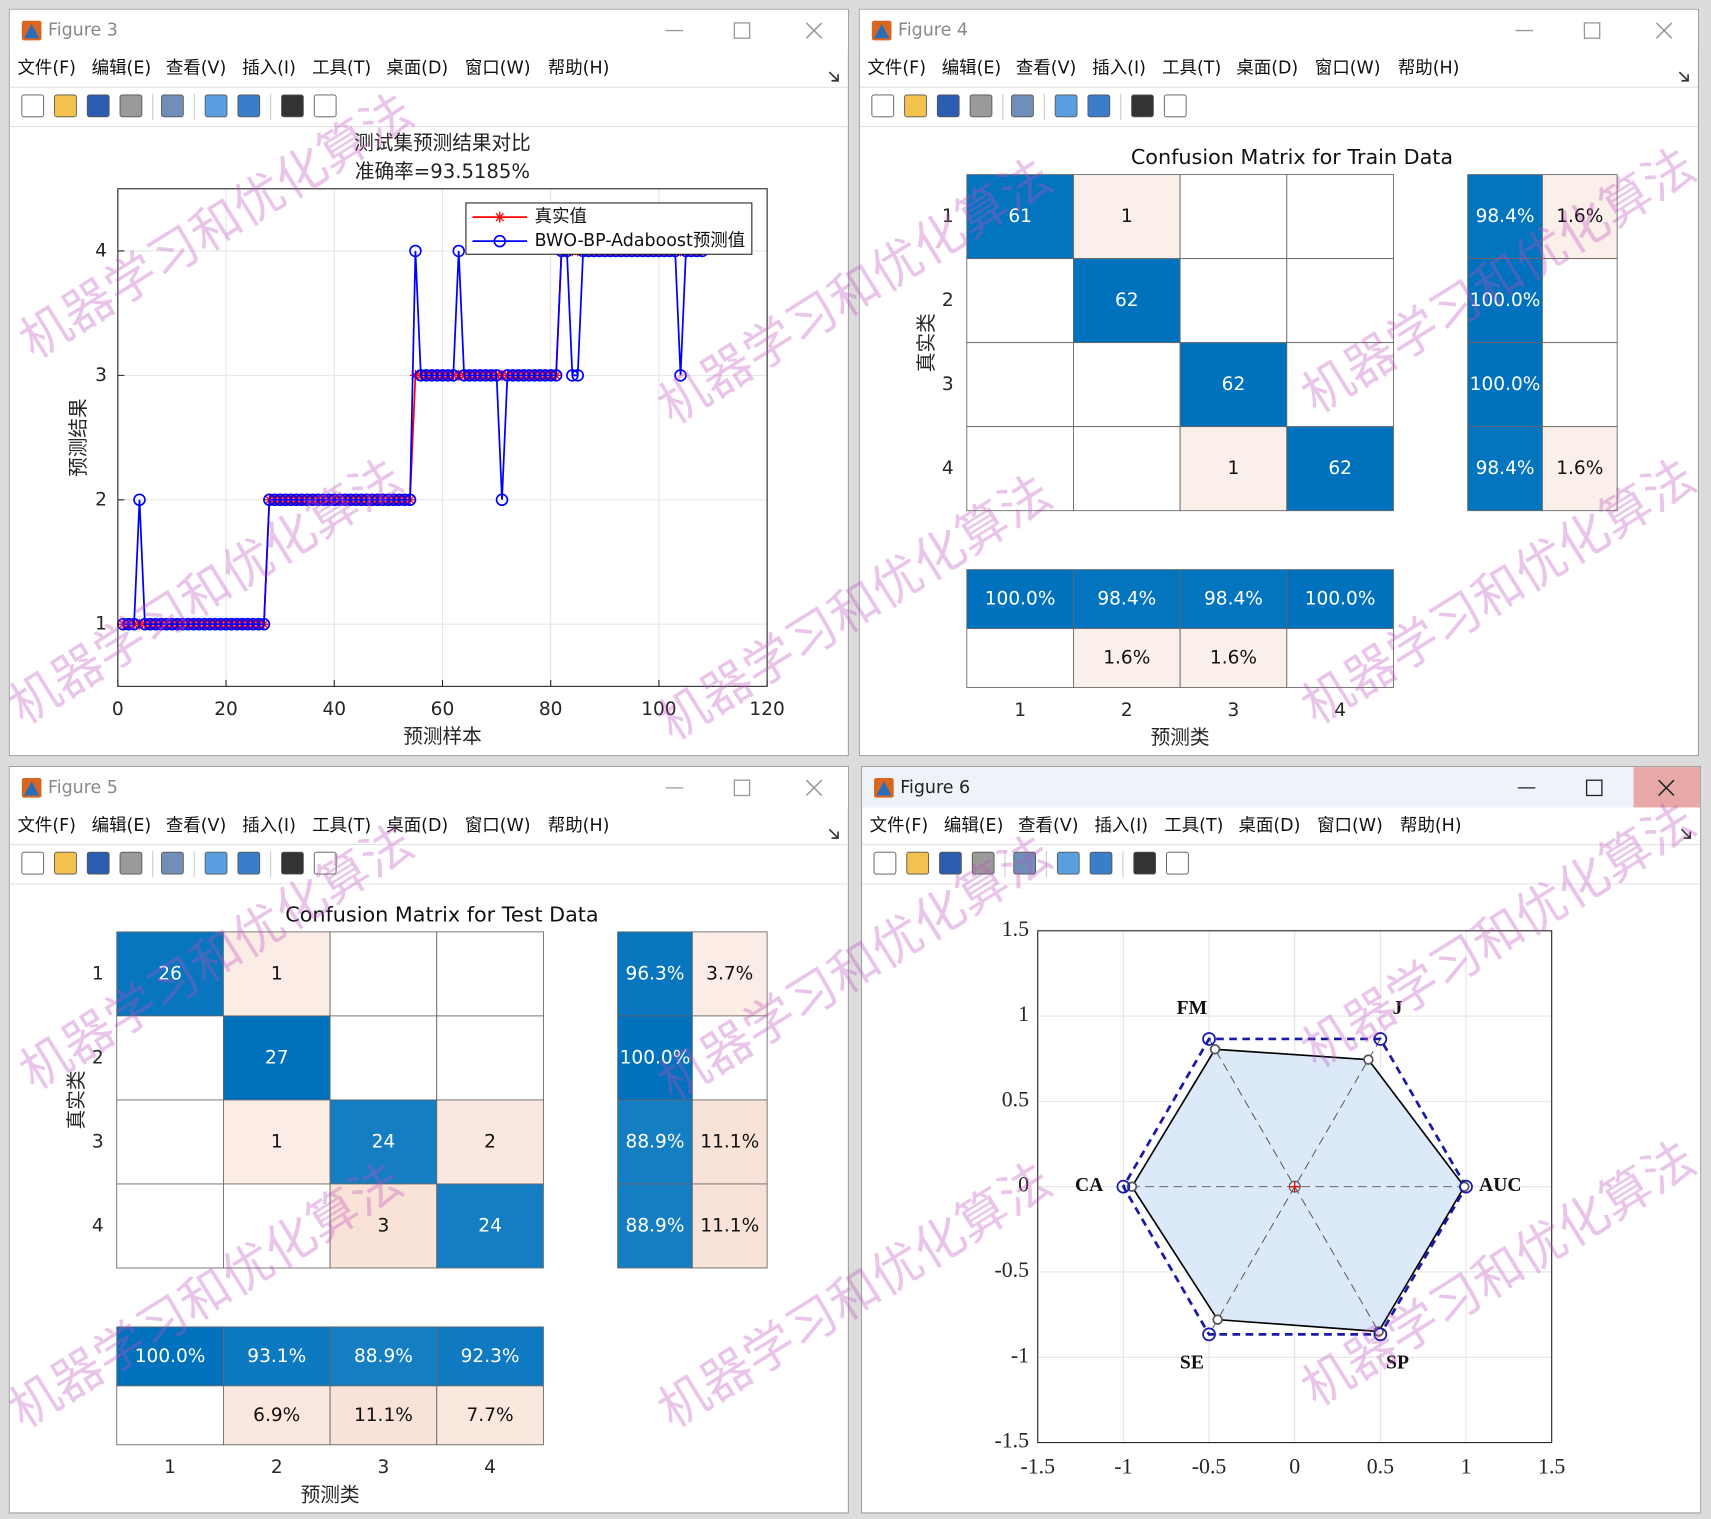  I want to click on cell-label: 88.9%, so click(655, 1225).